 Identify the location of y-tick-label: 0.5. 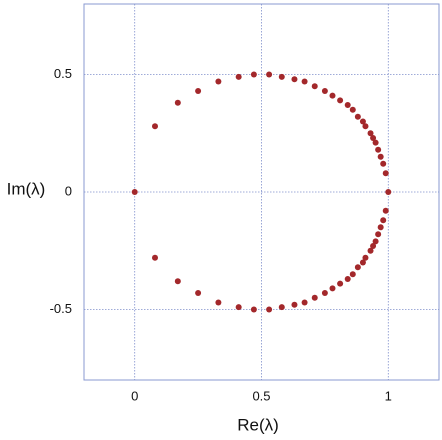
(63, 73).